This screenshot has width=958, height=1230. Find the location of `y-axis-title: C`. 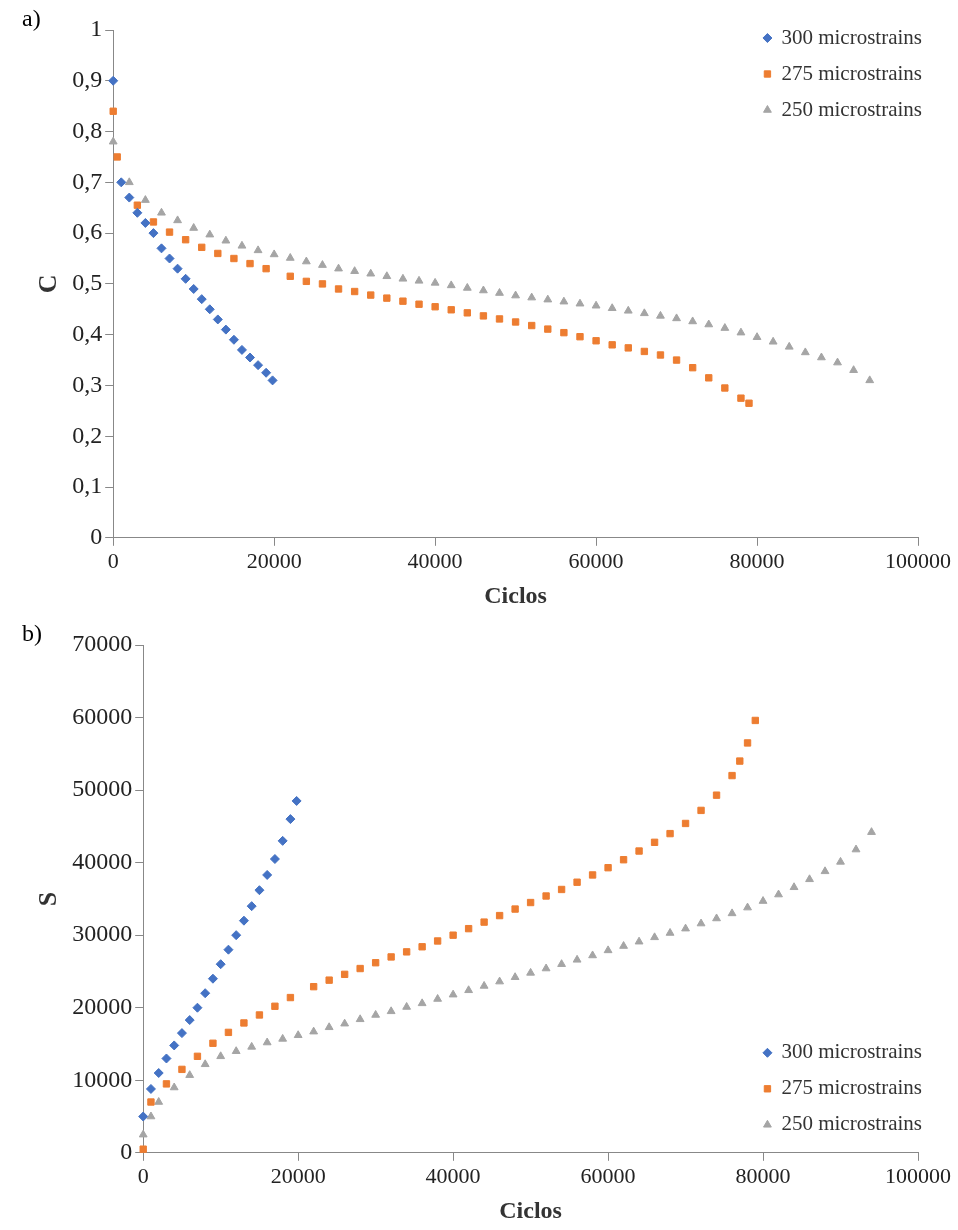

y-axis-title: C is located at coordinates (48, 284).